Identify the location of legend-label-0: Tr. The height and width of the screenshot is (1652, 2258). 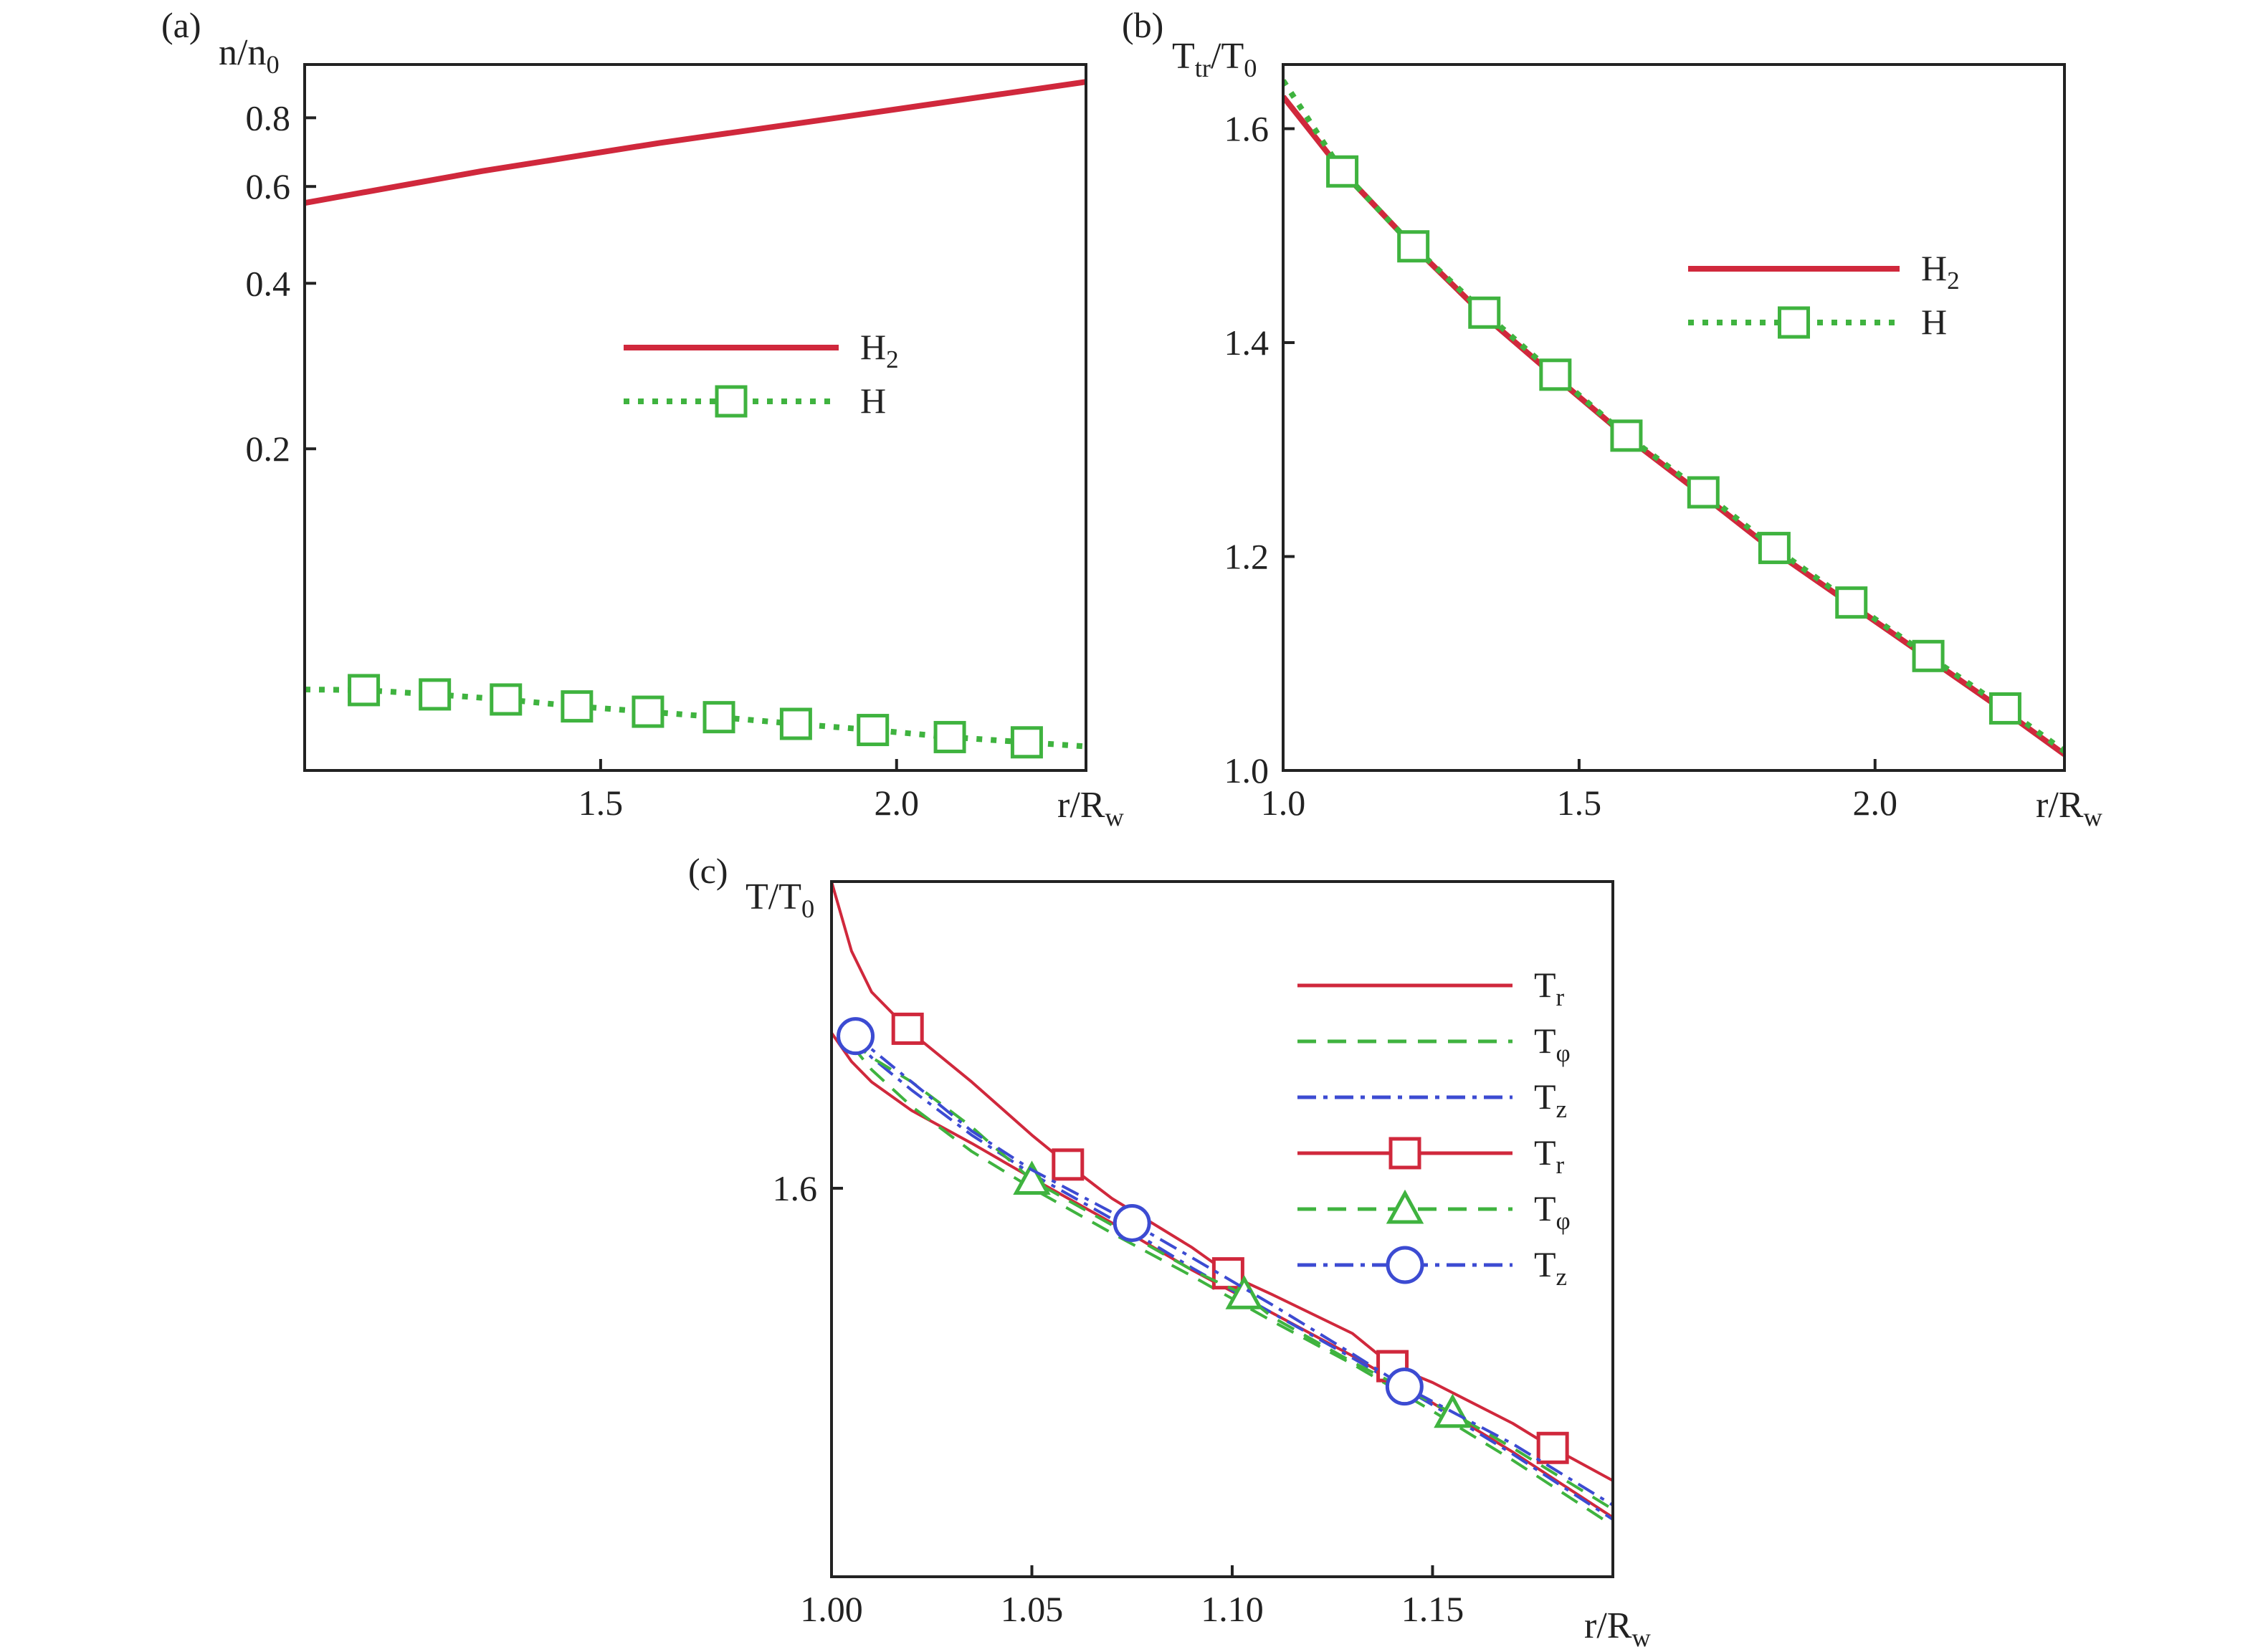
(1549, 988).